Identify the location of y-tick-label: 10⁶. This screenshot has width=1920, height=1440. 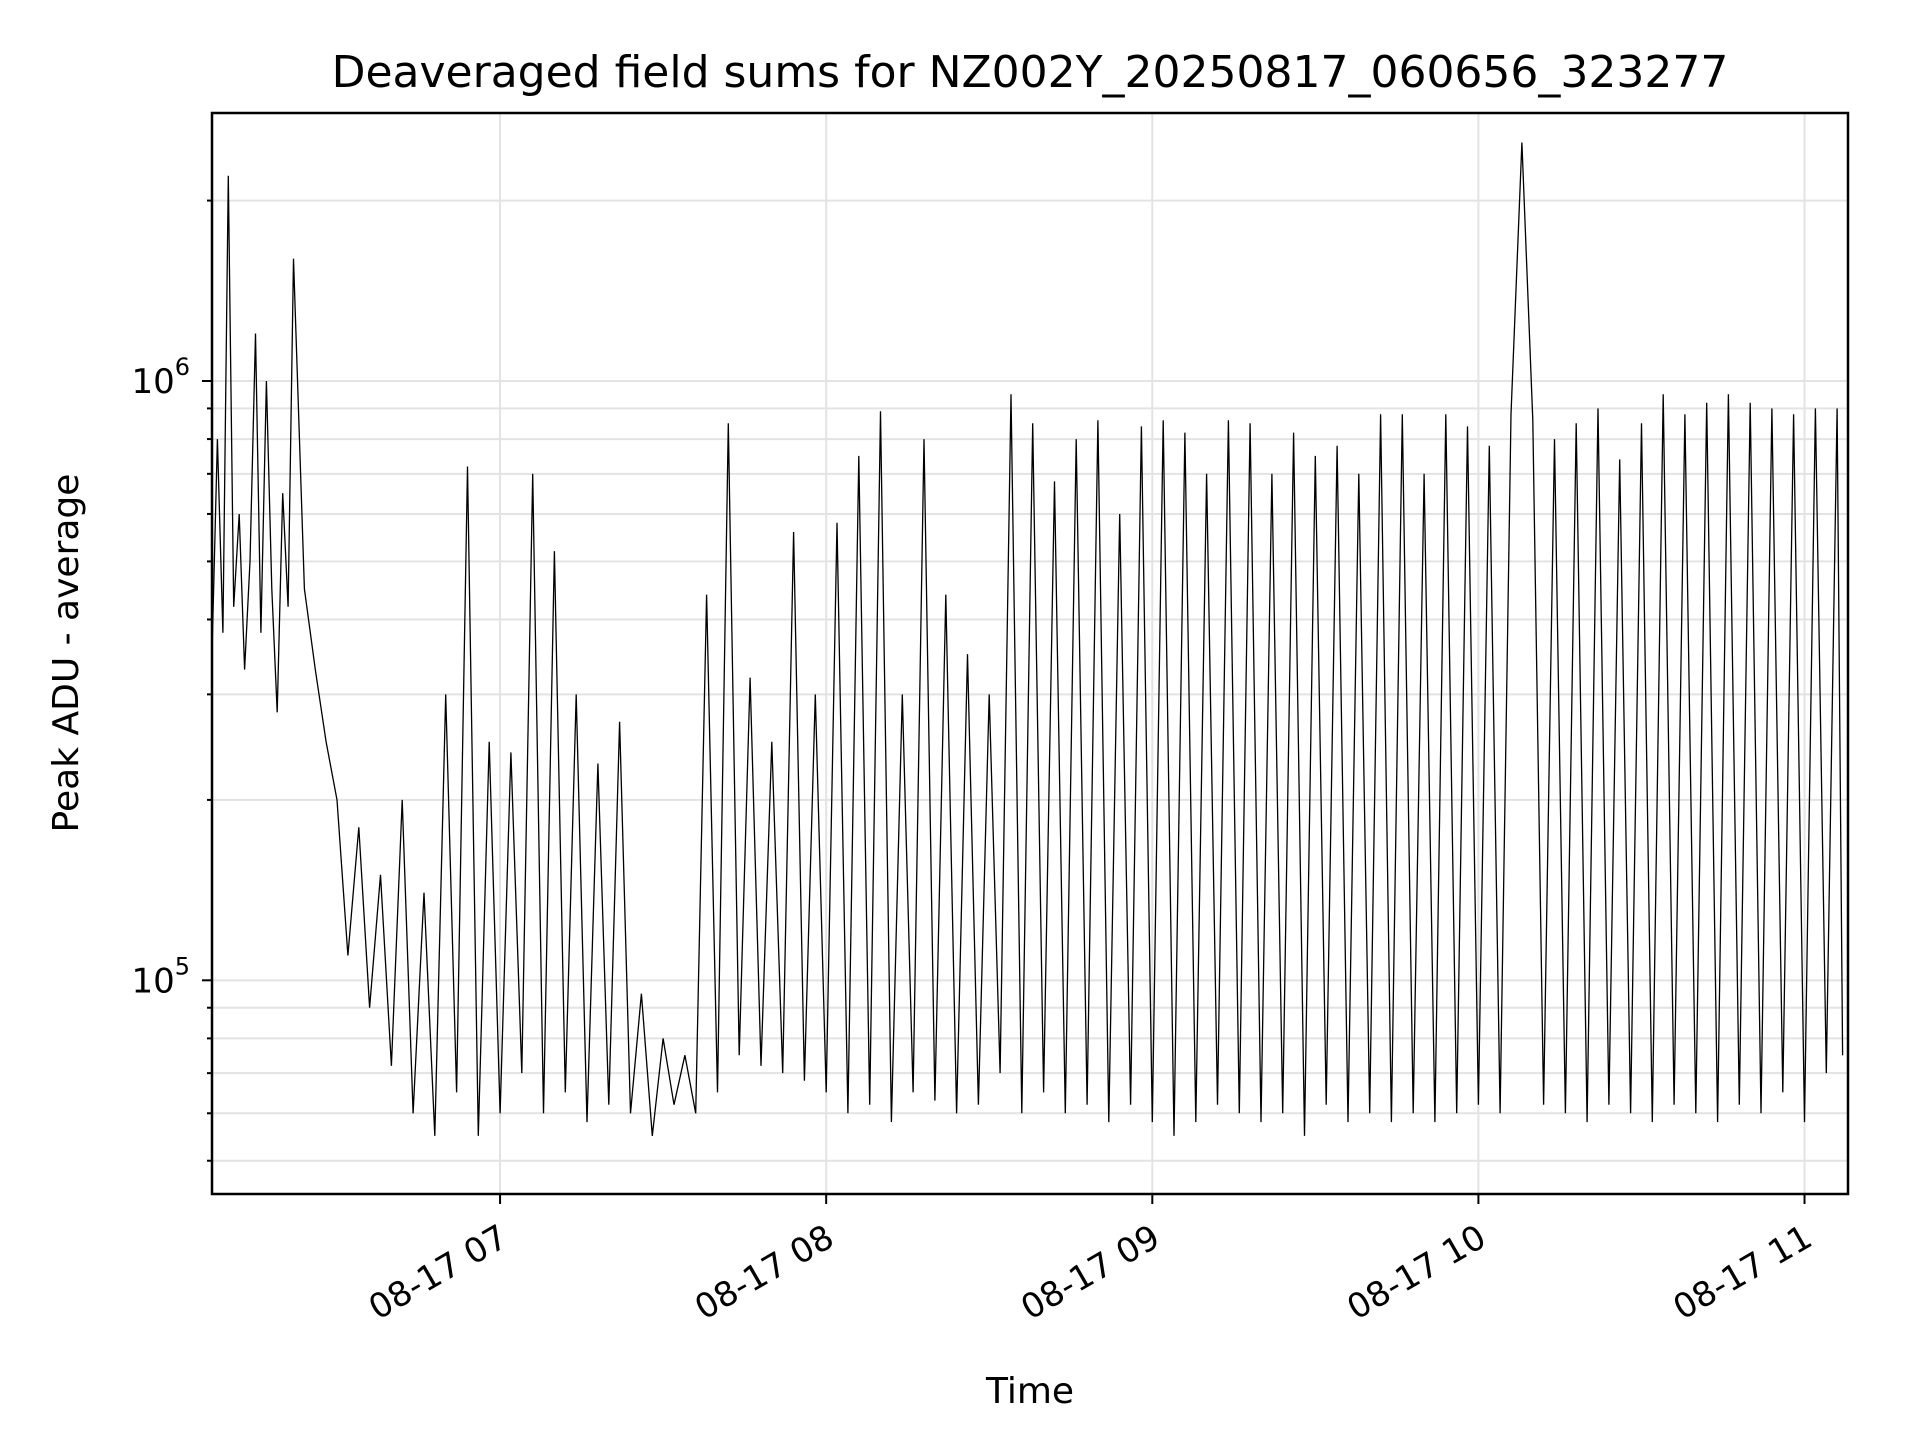
(160, 377).